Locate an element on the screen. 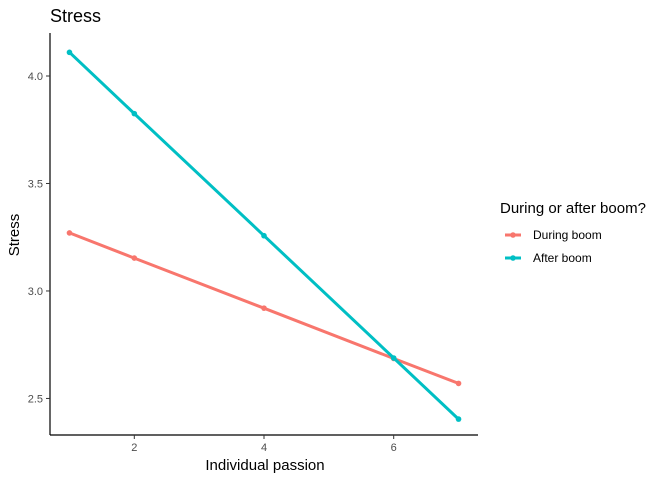 Image resolution: width=672 pixels, height=480 pixels. legend-title: During or after boom? is located at coordinates (573, 208).